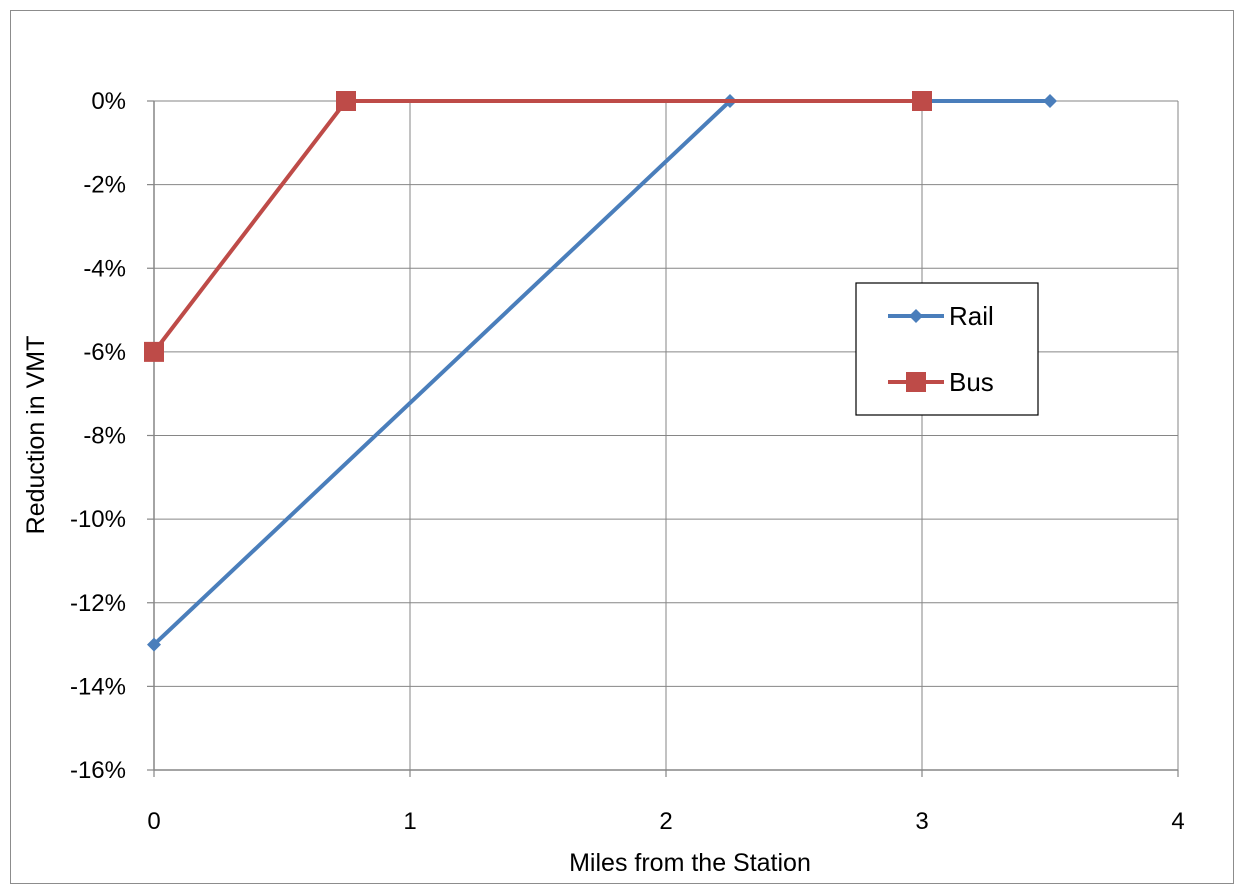 The width and height of the screenshot is (1244, 894). Describe the element at coordinates (1177, 821) in the screenshot. I see `x-tick-label: 4` at that location.